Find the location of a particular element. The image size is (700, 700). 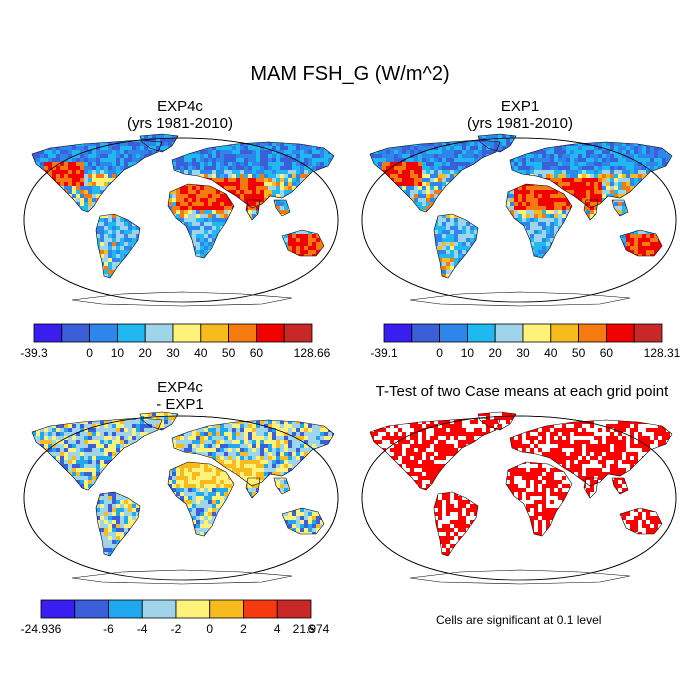

colorbar-exp1 is located at coordinates (523, 333).